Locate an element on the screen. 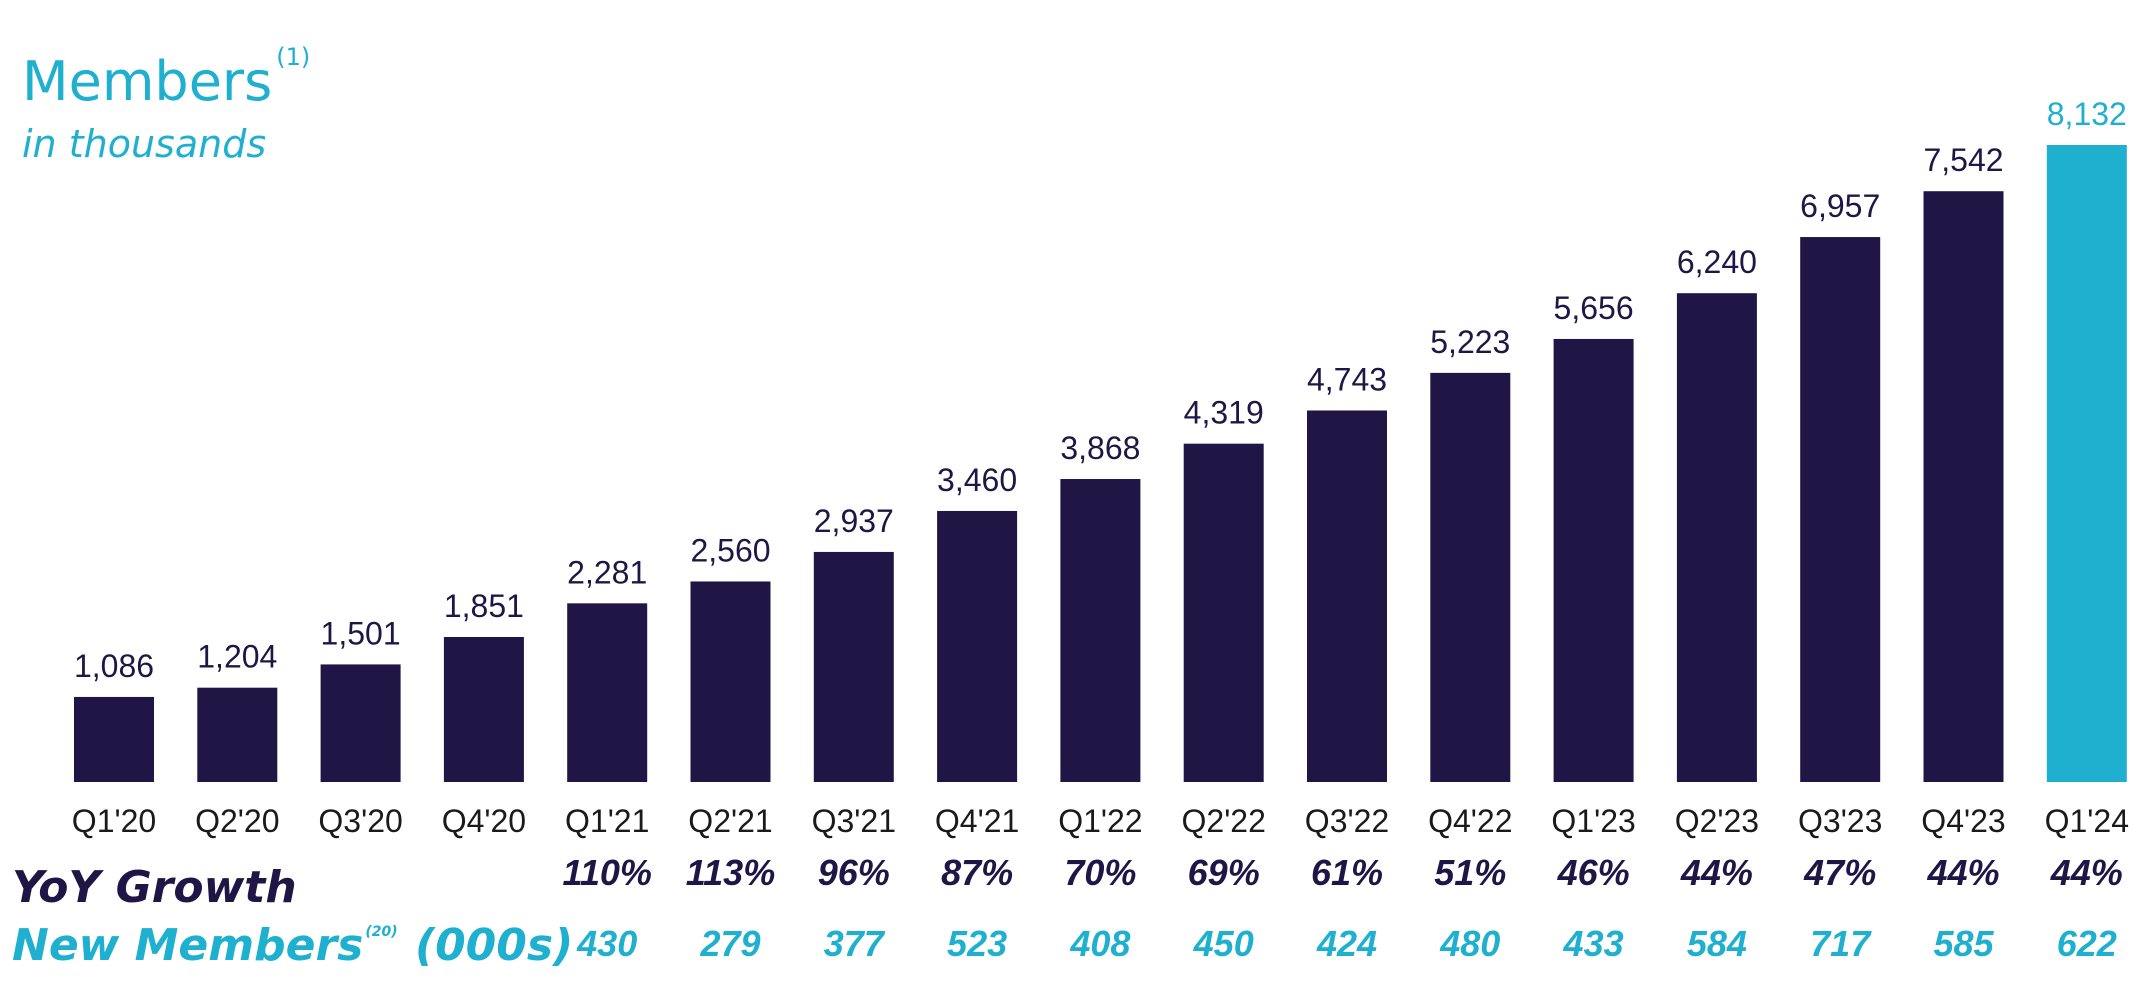 The width and height of the screenshot is (2155, 997). category-label-11: Q4'22 is located at coordinates (1470, 821).